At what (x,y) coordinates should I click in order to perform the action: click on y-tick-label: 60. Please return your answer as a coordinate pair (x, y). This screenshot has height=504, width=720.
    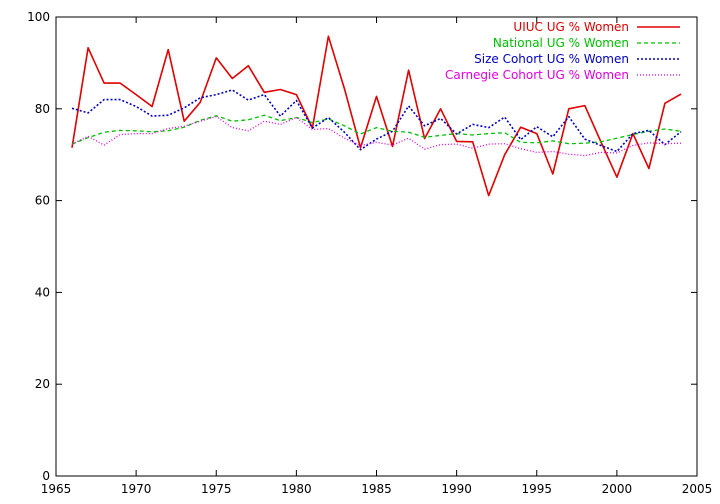
    Looking at the image, I should click on (42, 201).